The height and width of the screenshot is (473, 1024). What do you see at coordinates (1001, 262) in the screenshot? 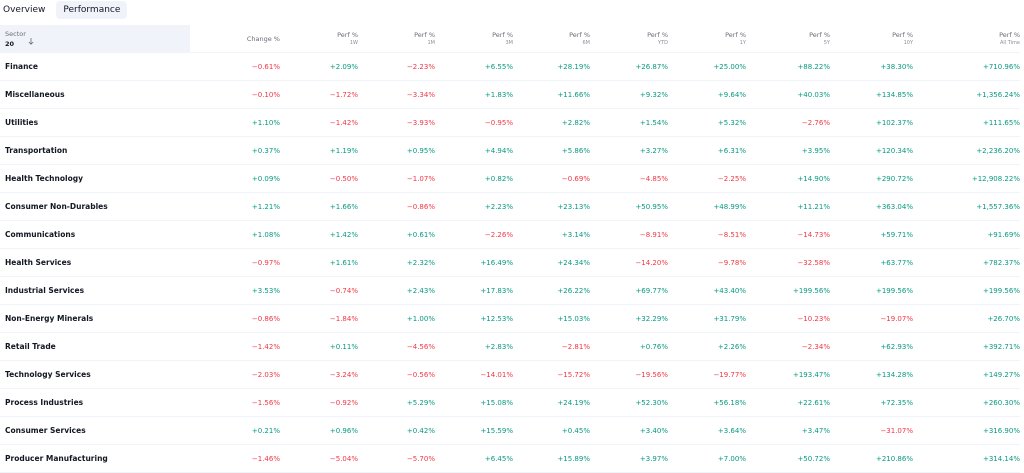
I see `perf-value: +782.37%` at bounding box center [1001, 262].